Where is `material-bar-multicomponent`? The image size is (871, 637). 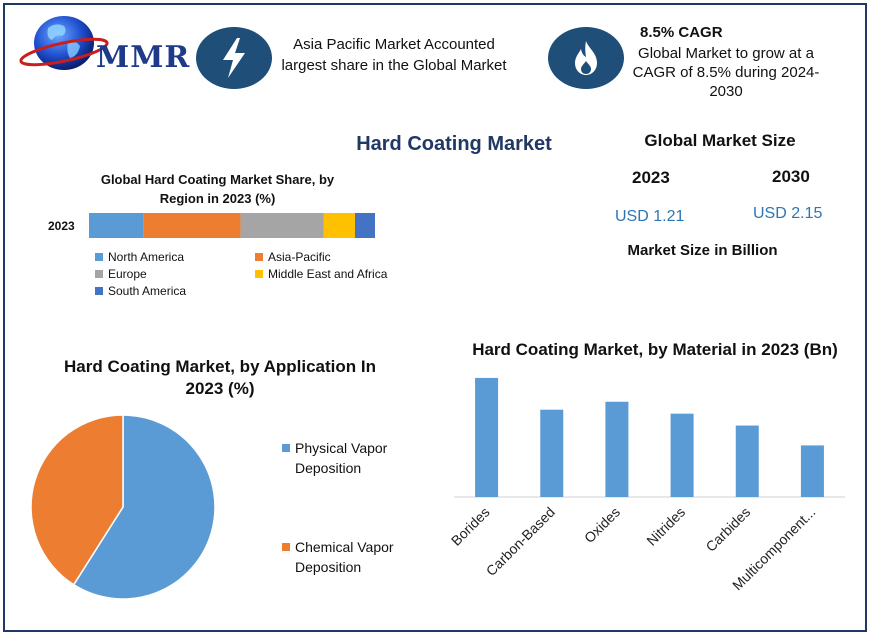
material-bar-multicomponent is located at coordinates (812, 471).